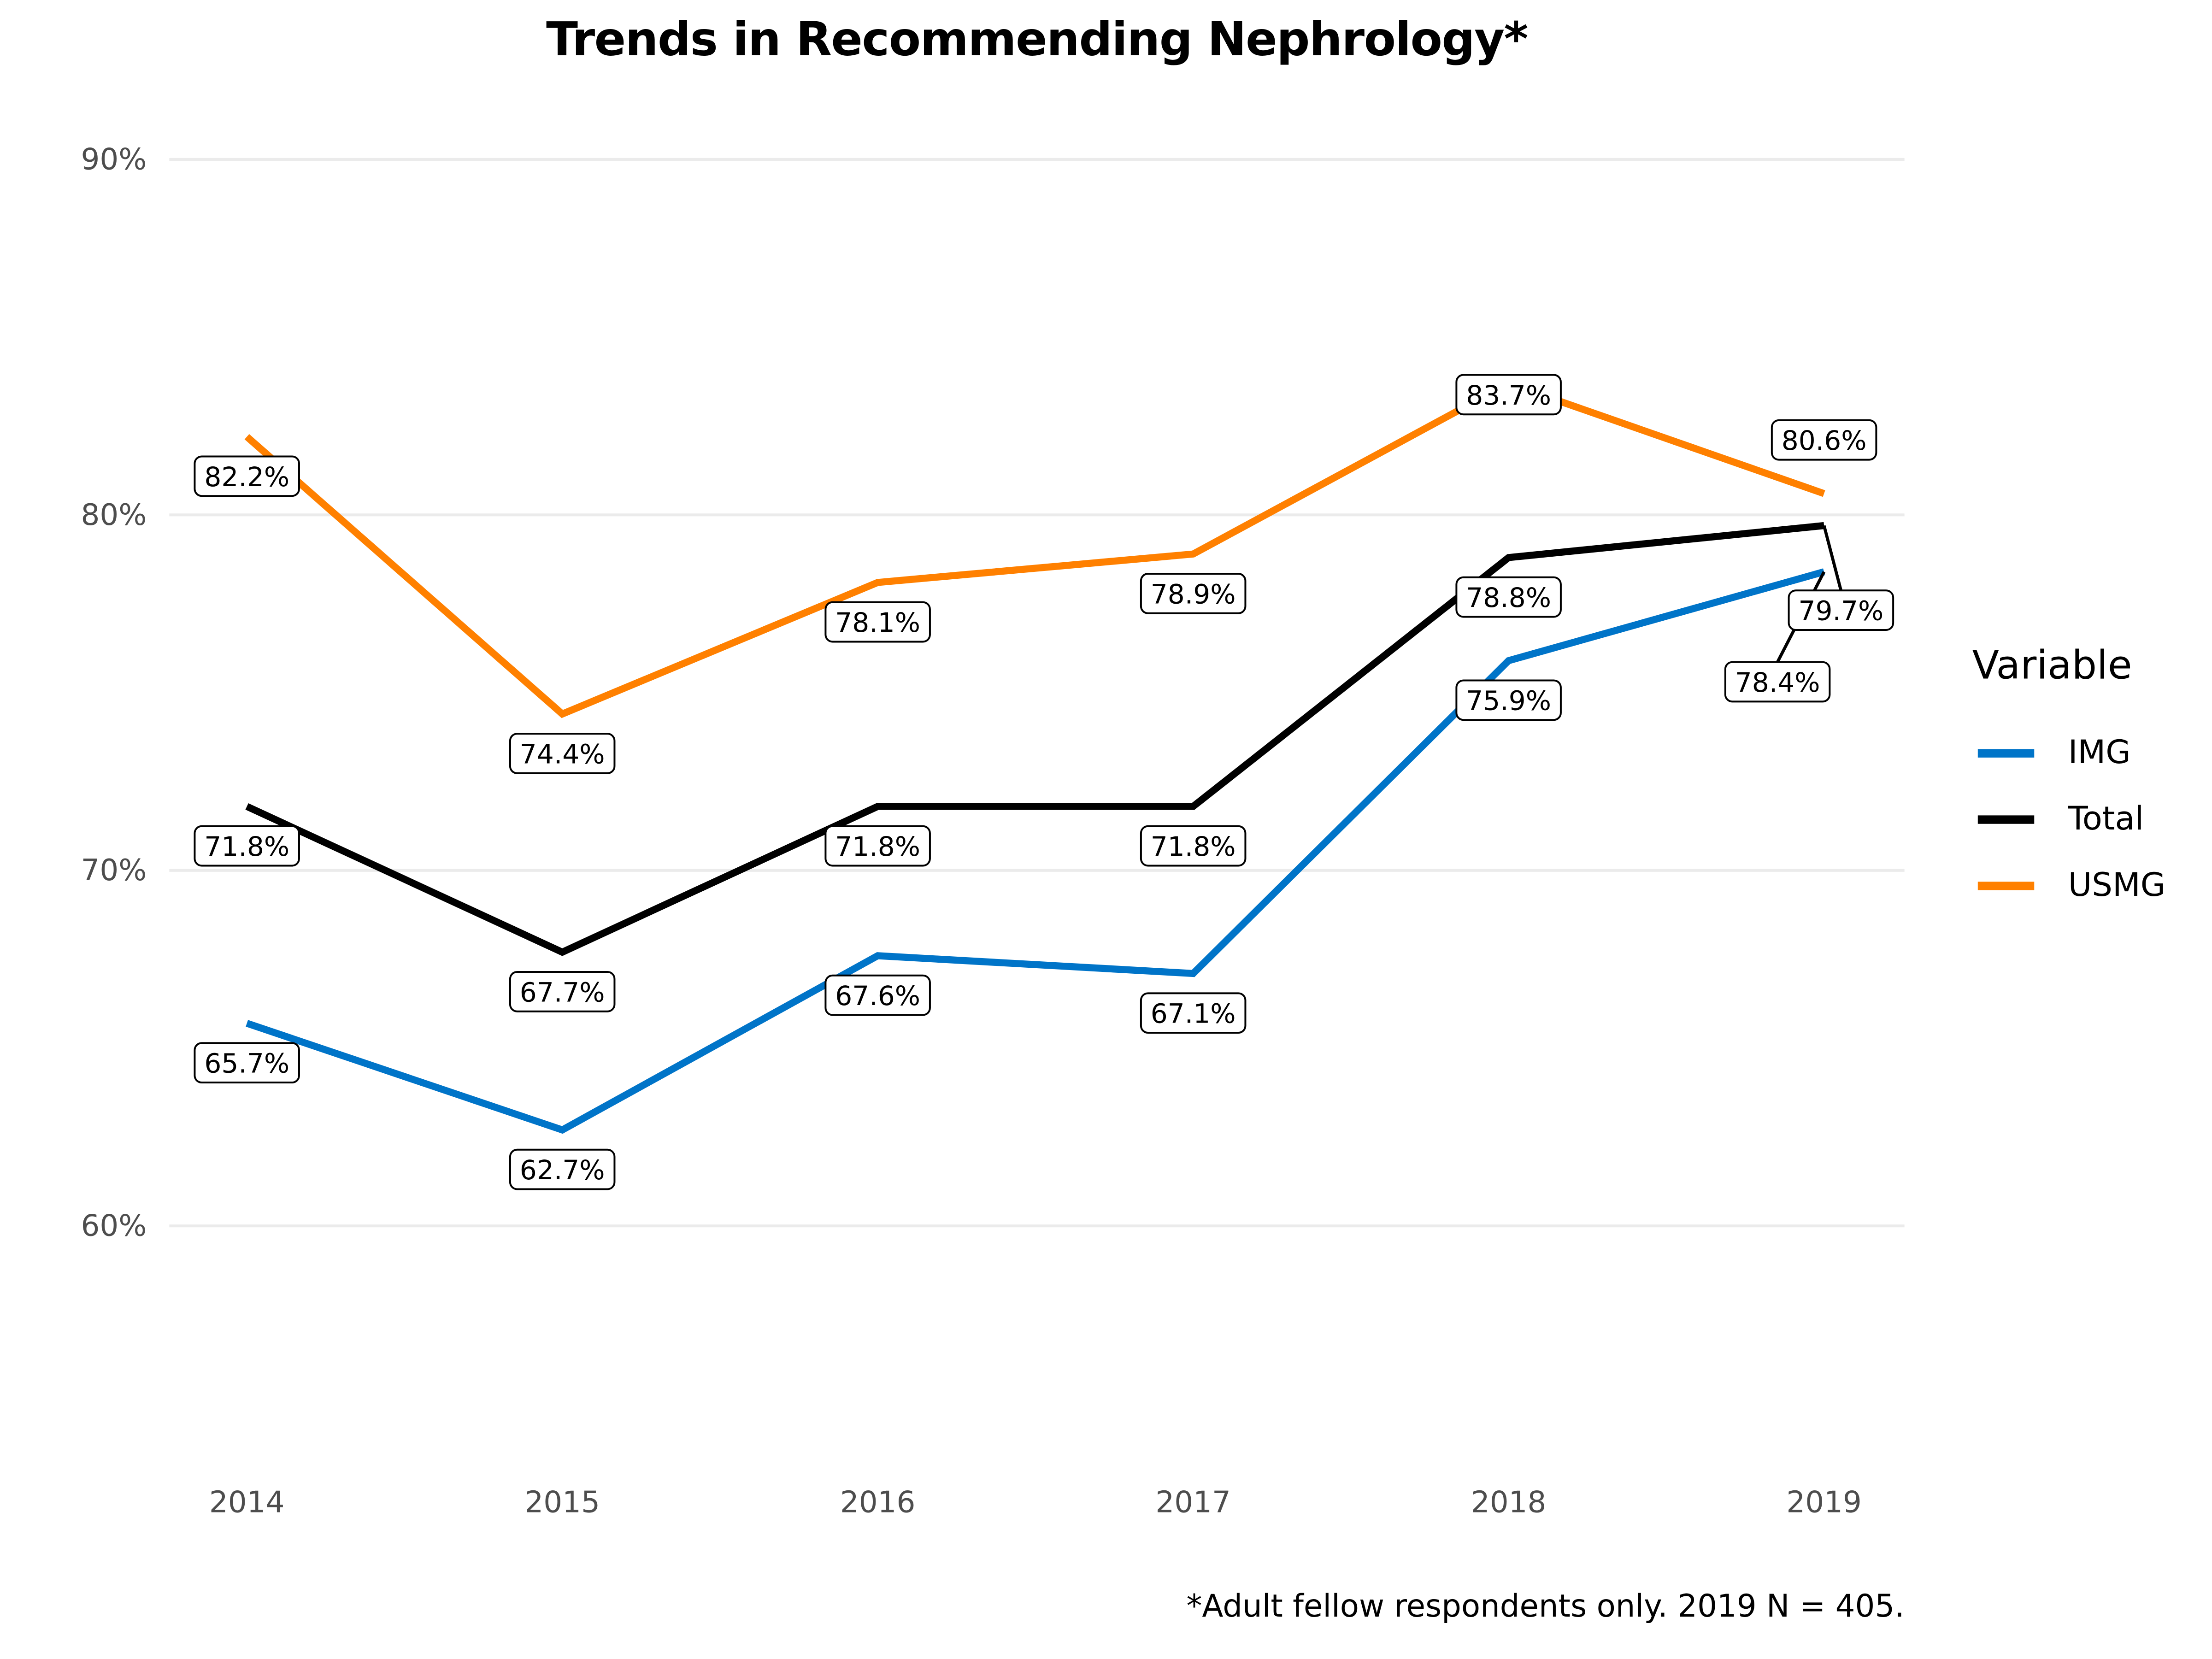 This screenshot has height=1659, width=2212. Describe the element at coordinates (1037, 38) in the screenshot. I see `chart-title: Trends in Recommending Nephrology*` at that location.